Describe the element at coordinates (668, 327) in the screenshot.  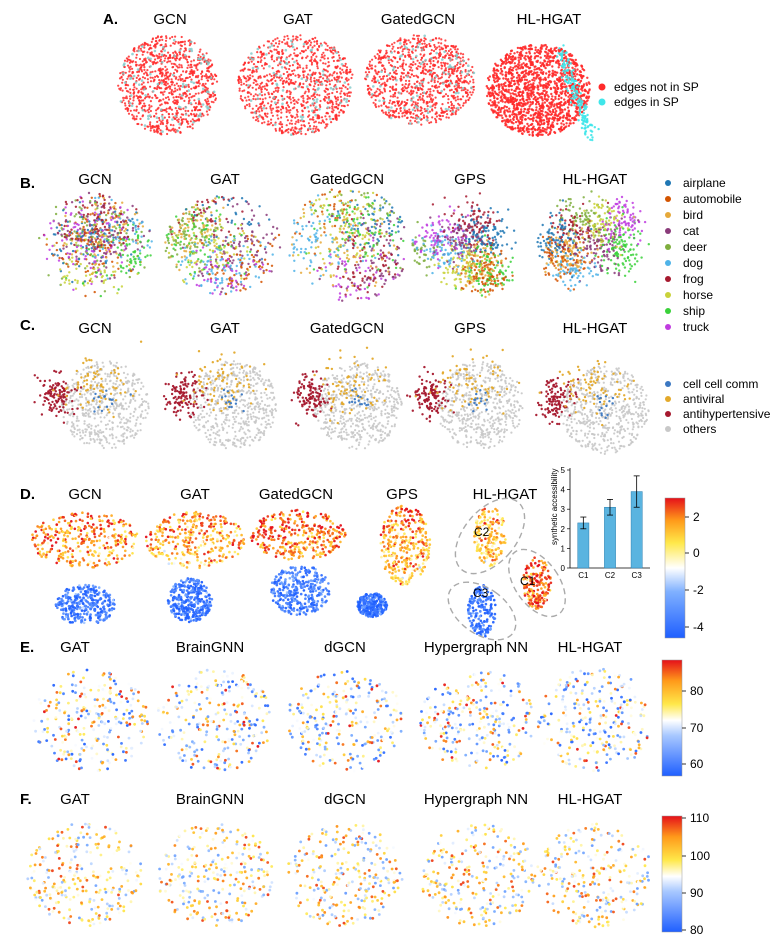
I see `legend-marker-truck` at that location.